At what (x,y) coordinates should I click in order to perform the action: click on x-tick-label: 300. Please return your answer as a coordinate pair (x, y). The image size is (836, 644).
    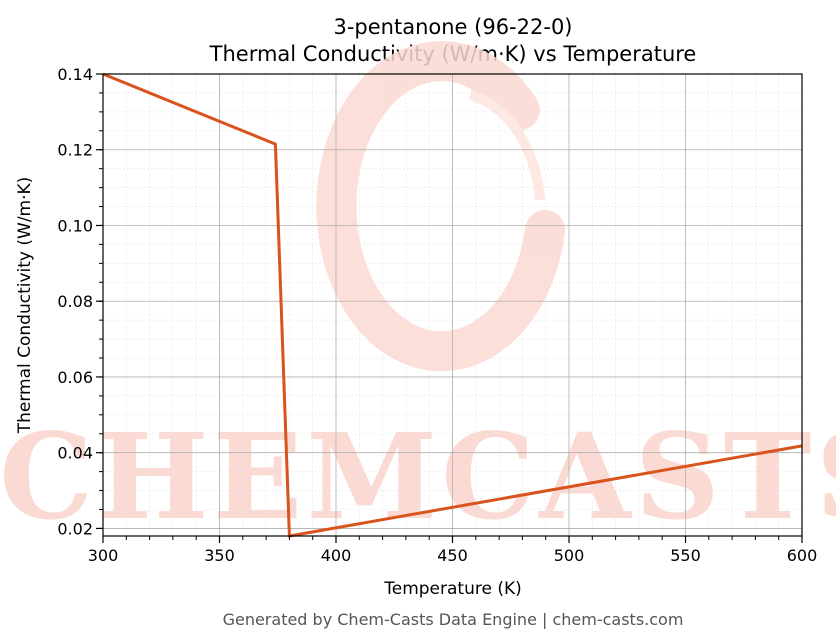
    Looking at the image, I should click on (103, 555).